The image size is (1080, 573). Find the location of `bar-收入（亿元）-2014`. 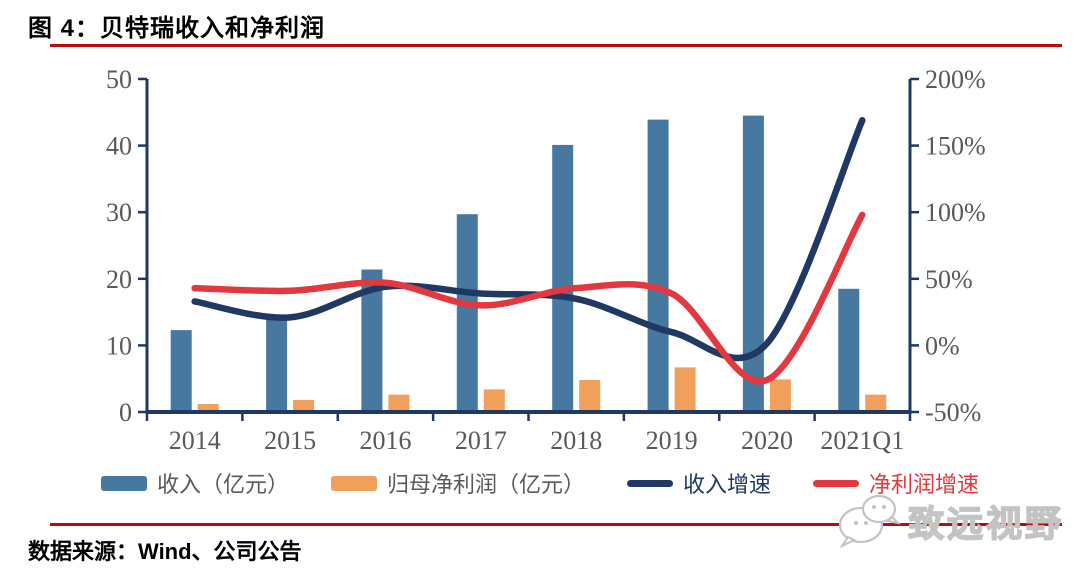

bar-收入（亿元）-2014 is located at coordinates (181, 371).